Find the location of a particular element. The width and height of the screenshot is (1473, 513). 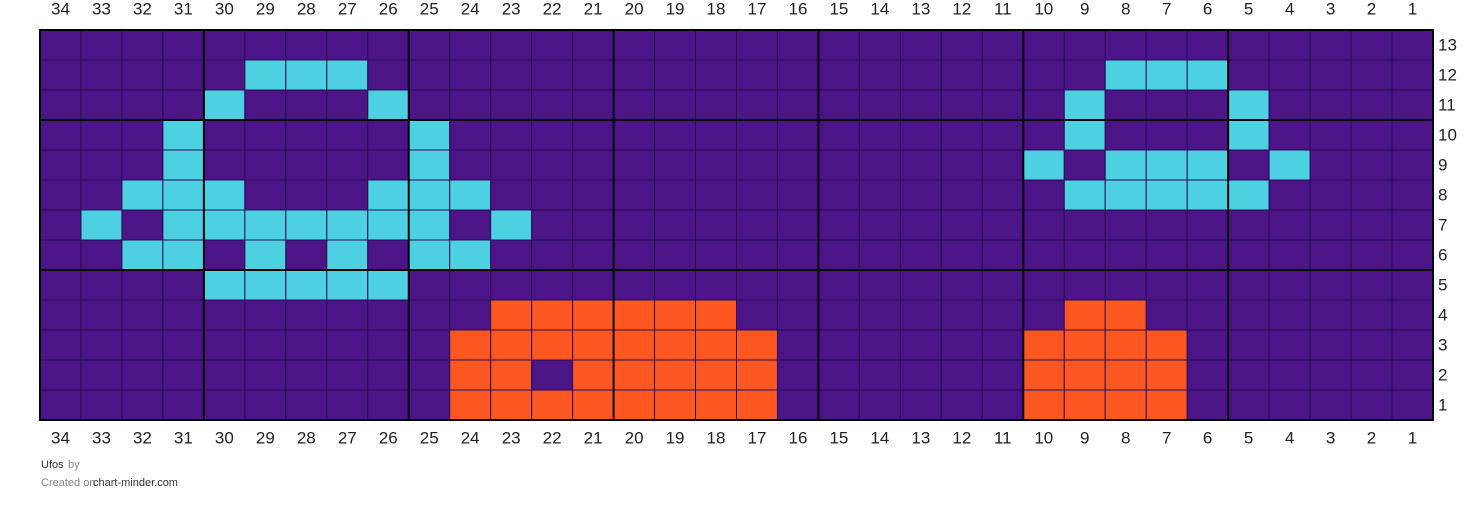

column-label-bottom: 28 is located at coordinates (306, 437).